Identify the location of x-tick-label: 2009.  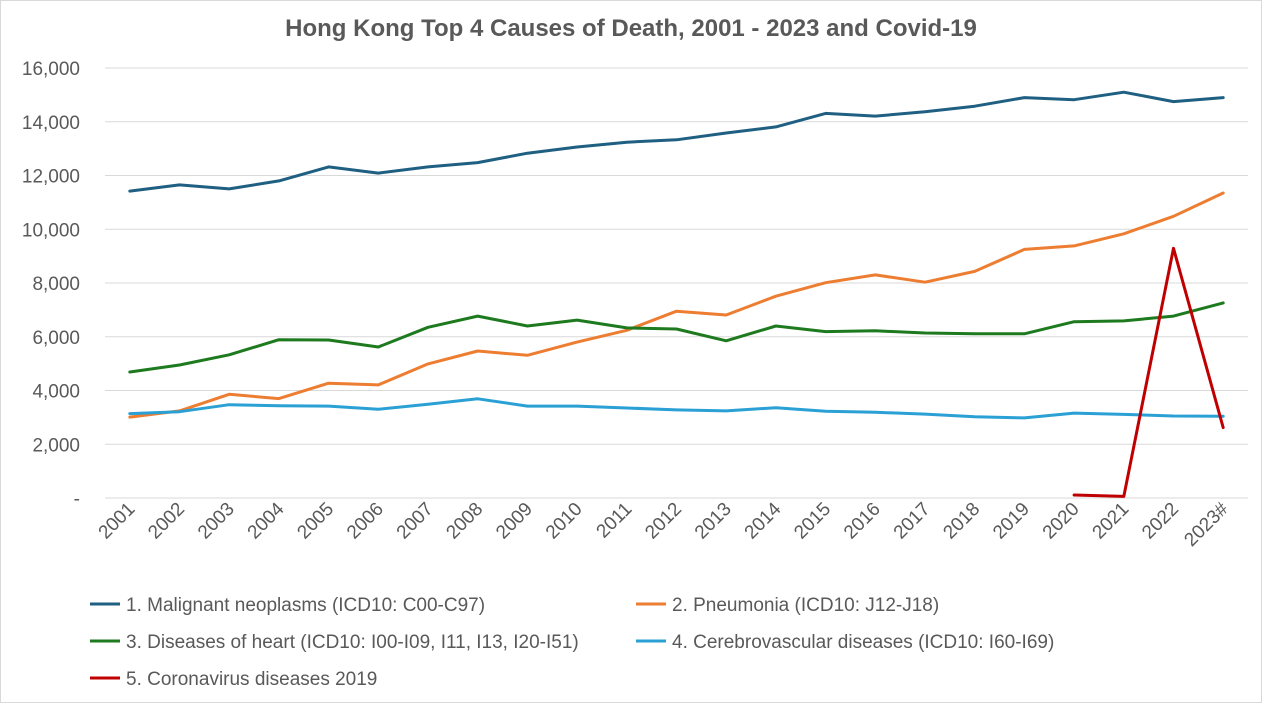
(514, 521).